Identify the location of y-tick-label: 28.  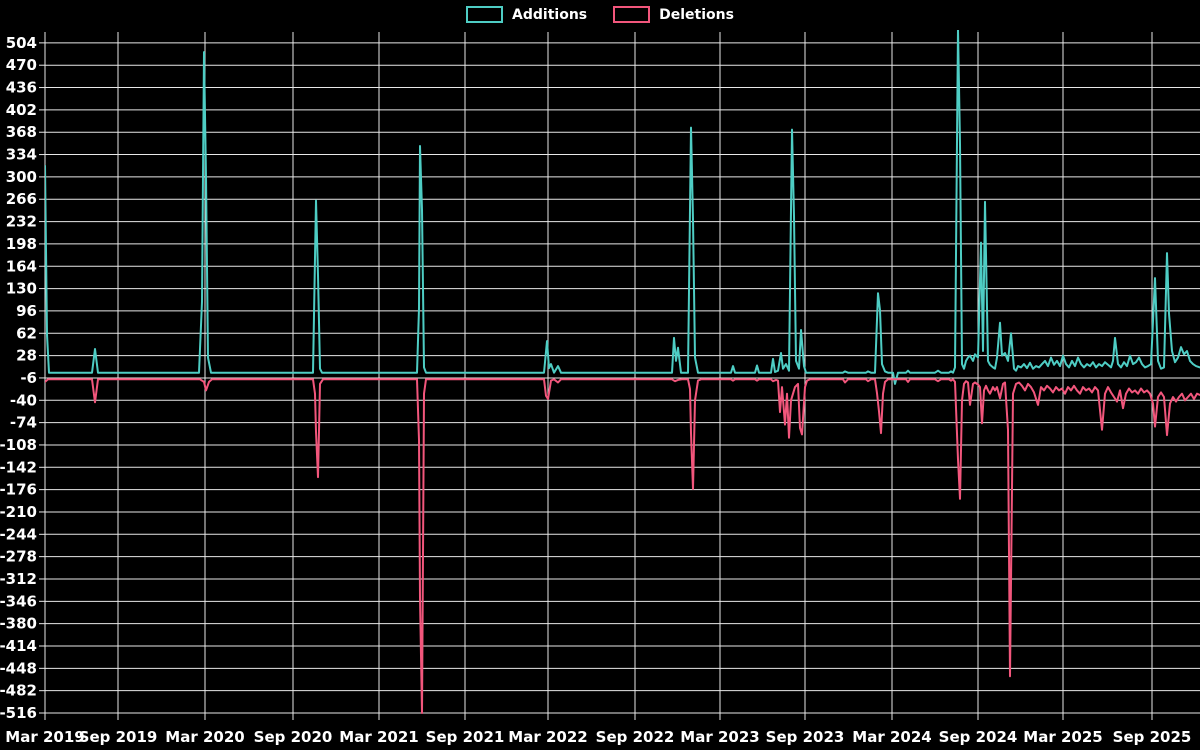
(26, 356).